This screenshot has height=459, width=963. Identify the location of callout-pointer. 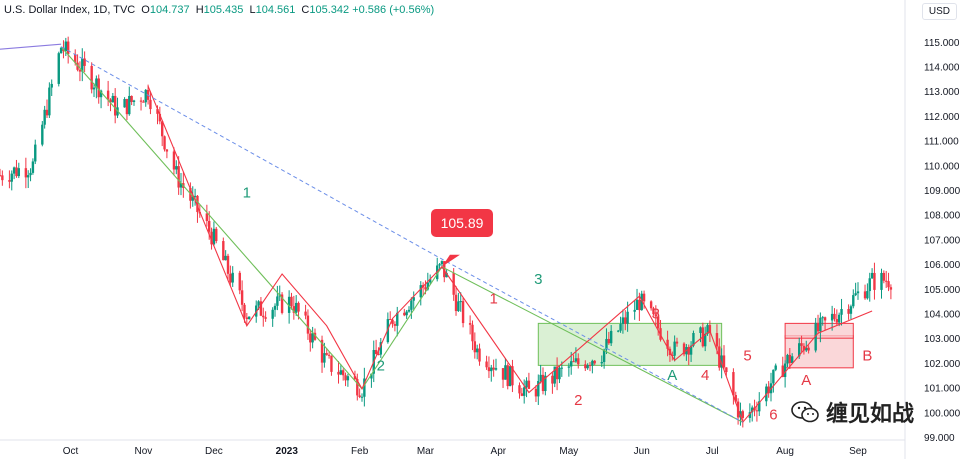
(450, 260).